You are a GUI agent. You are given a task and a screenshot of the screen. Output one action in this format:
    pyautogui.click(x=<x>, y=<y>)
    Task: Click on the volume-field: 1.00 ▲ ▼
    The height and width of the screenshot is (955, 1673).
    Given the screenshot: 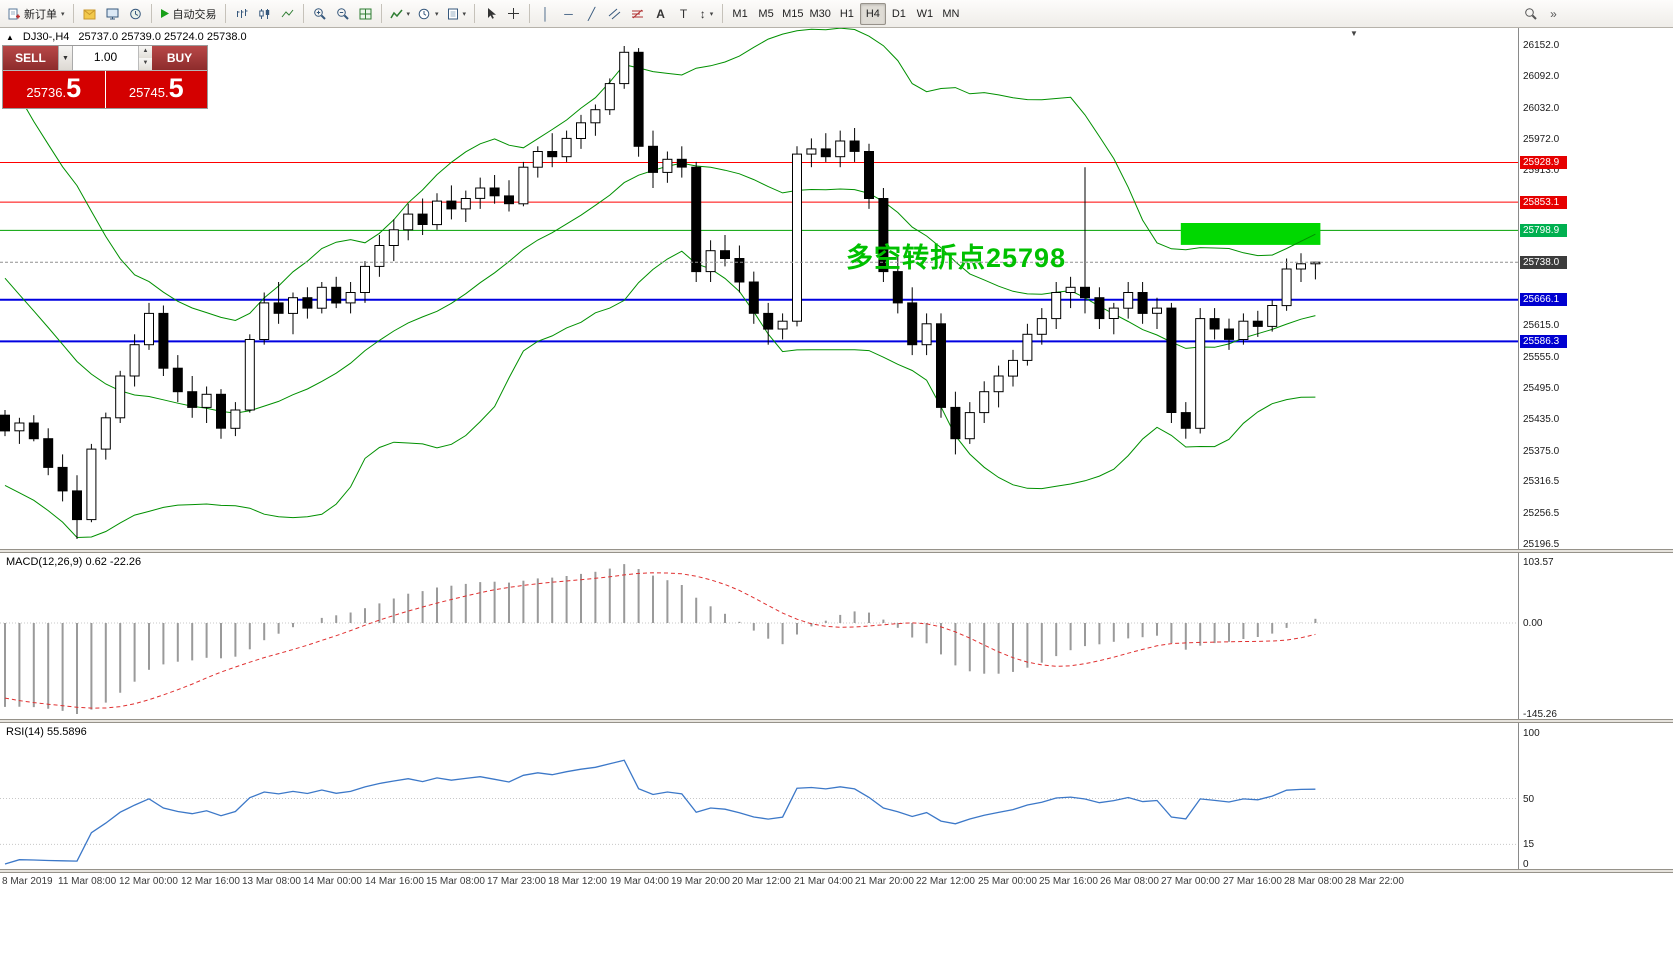 What is the action you would take?
    pyautogui.click(x=112, y=58)
    